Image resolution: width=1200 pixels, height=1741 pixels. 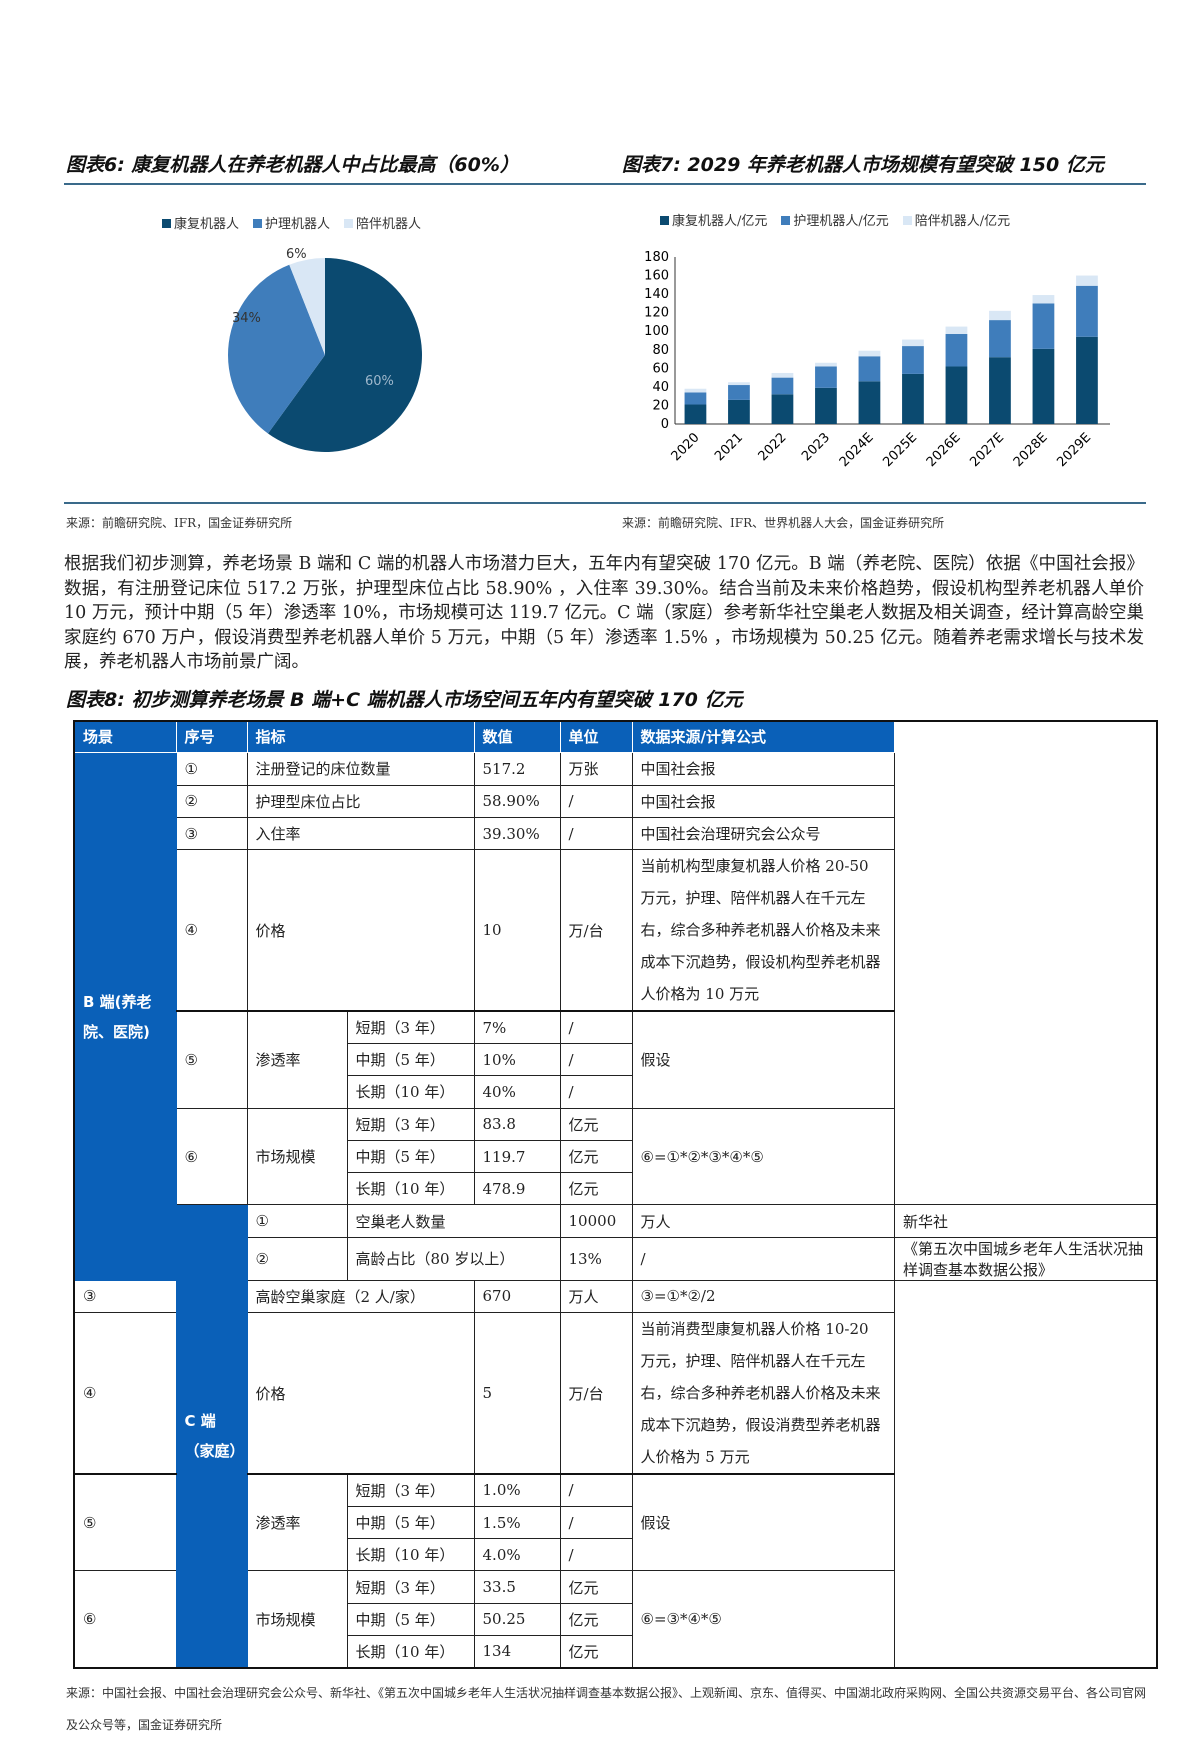 I want to click on table-row: 长期（10 年） 478.9 亿元, so click(x=615, y=1189).